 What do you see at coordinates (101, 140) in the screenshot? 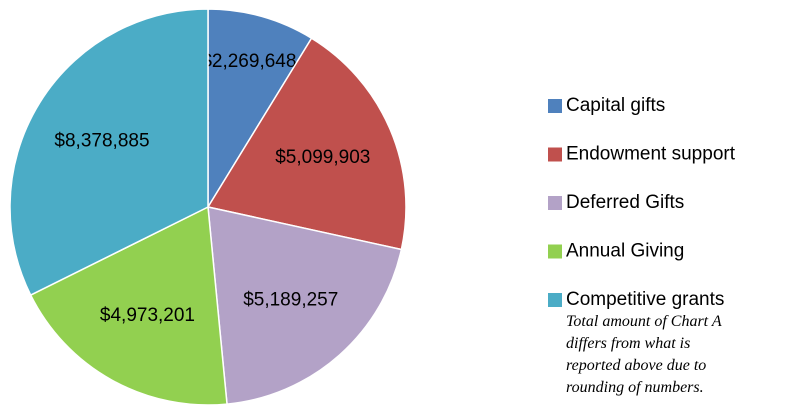
I see `data-label: $8,378,885` at bounding box center [101, 140].